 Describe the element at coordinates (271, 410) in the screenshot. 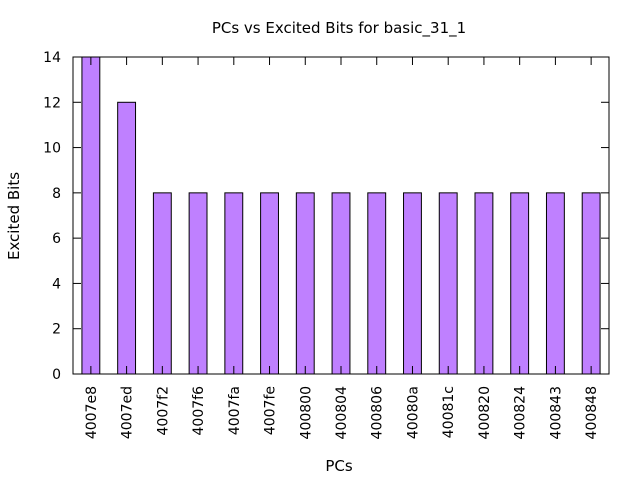

I see `x-tick-label: 4007fe` at that location.